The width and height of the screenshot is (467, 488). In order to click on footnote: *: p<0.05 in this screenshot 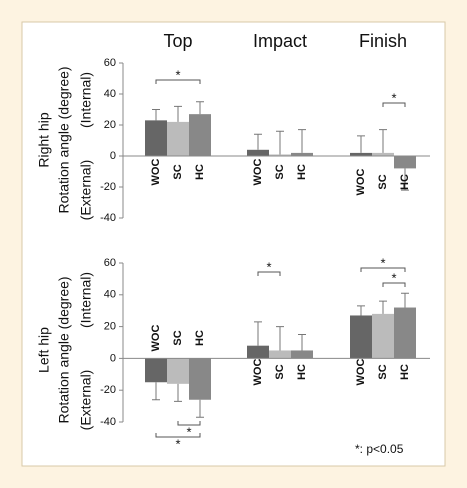, I will do `click(379, 449)`.